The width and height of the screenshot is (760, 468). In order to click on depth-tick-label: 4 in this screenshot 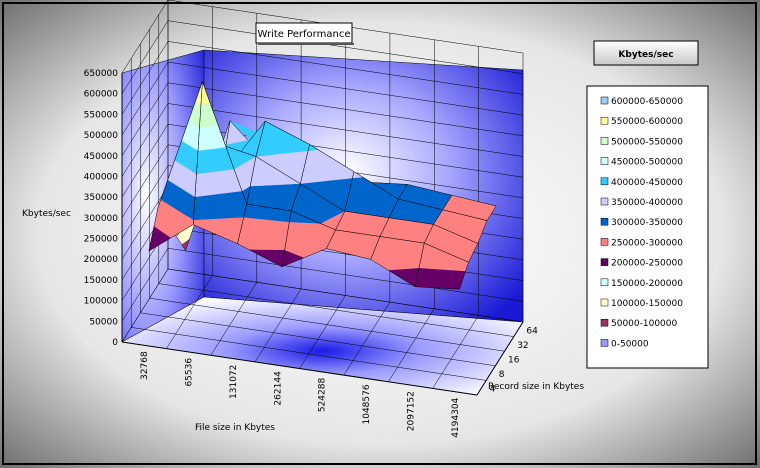, I will do `click(493, 390)`.